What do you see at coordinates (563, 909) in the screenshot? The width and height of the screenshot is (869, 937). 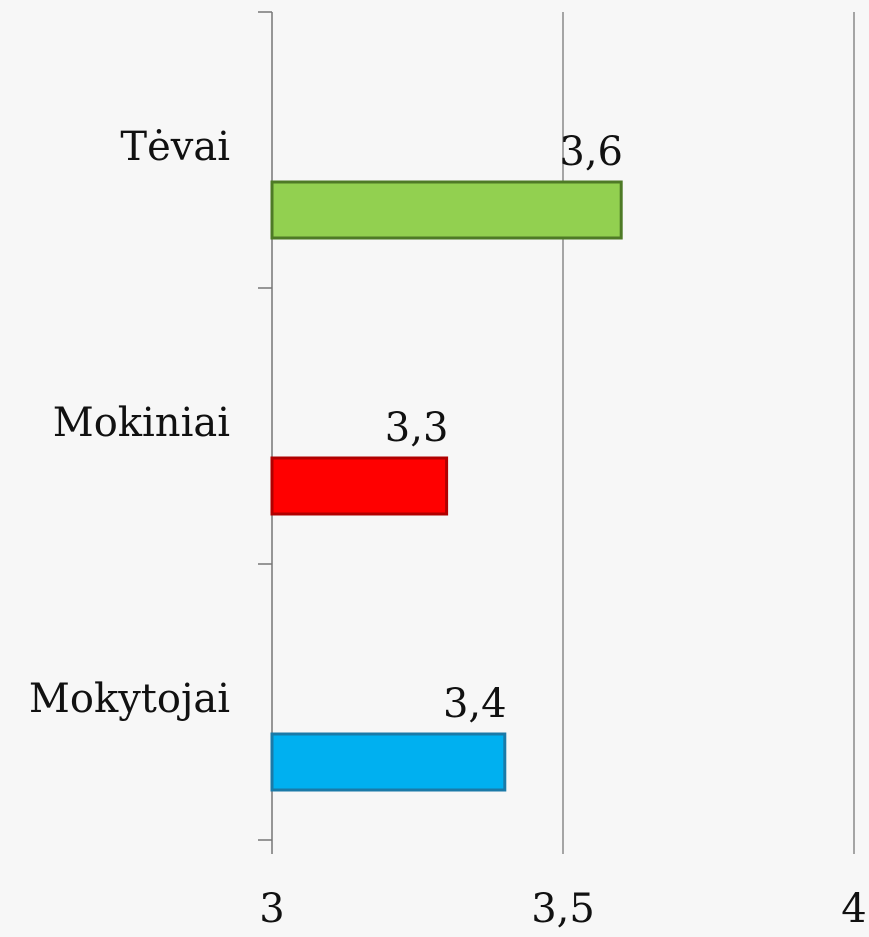 I see `x-tick-label: 3,5` at bounding box center [563, 909].